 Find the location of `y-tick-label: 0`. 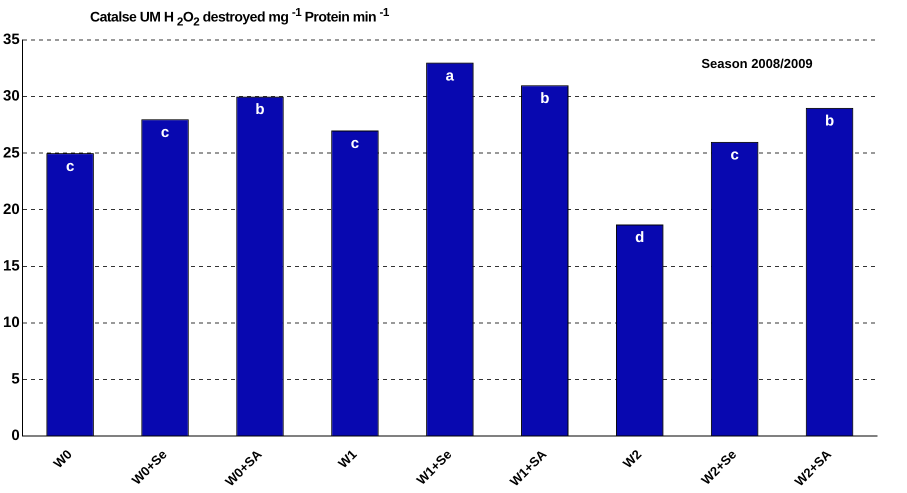

y-tick-label: 0 is located at coordinates (15, 435).